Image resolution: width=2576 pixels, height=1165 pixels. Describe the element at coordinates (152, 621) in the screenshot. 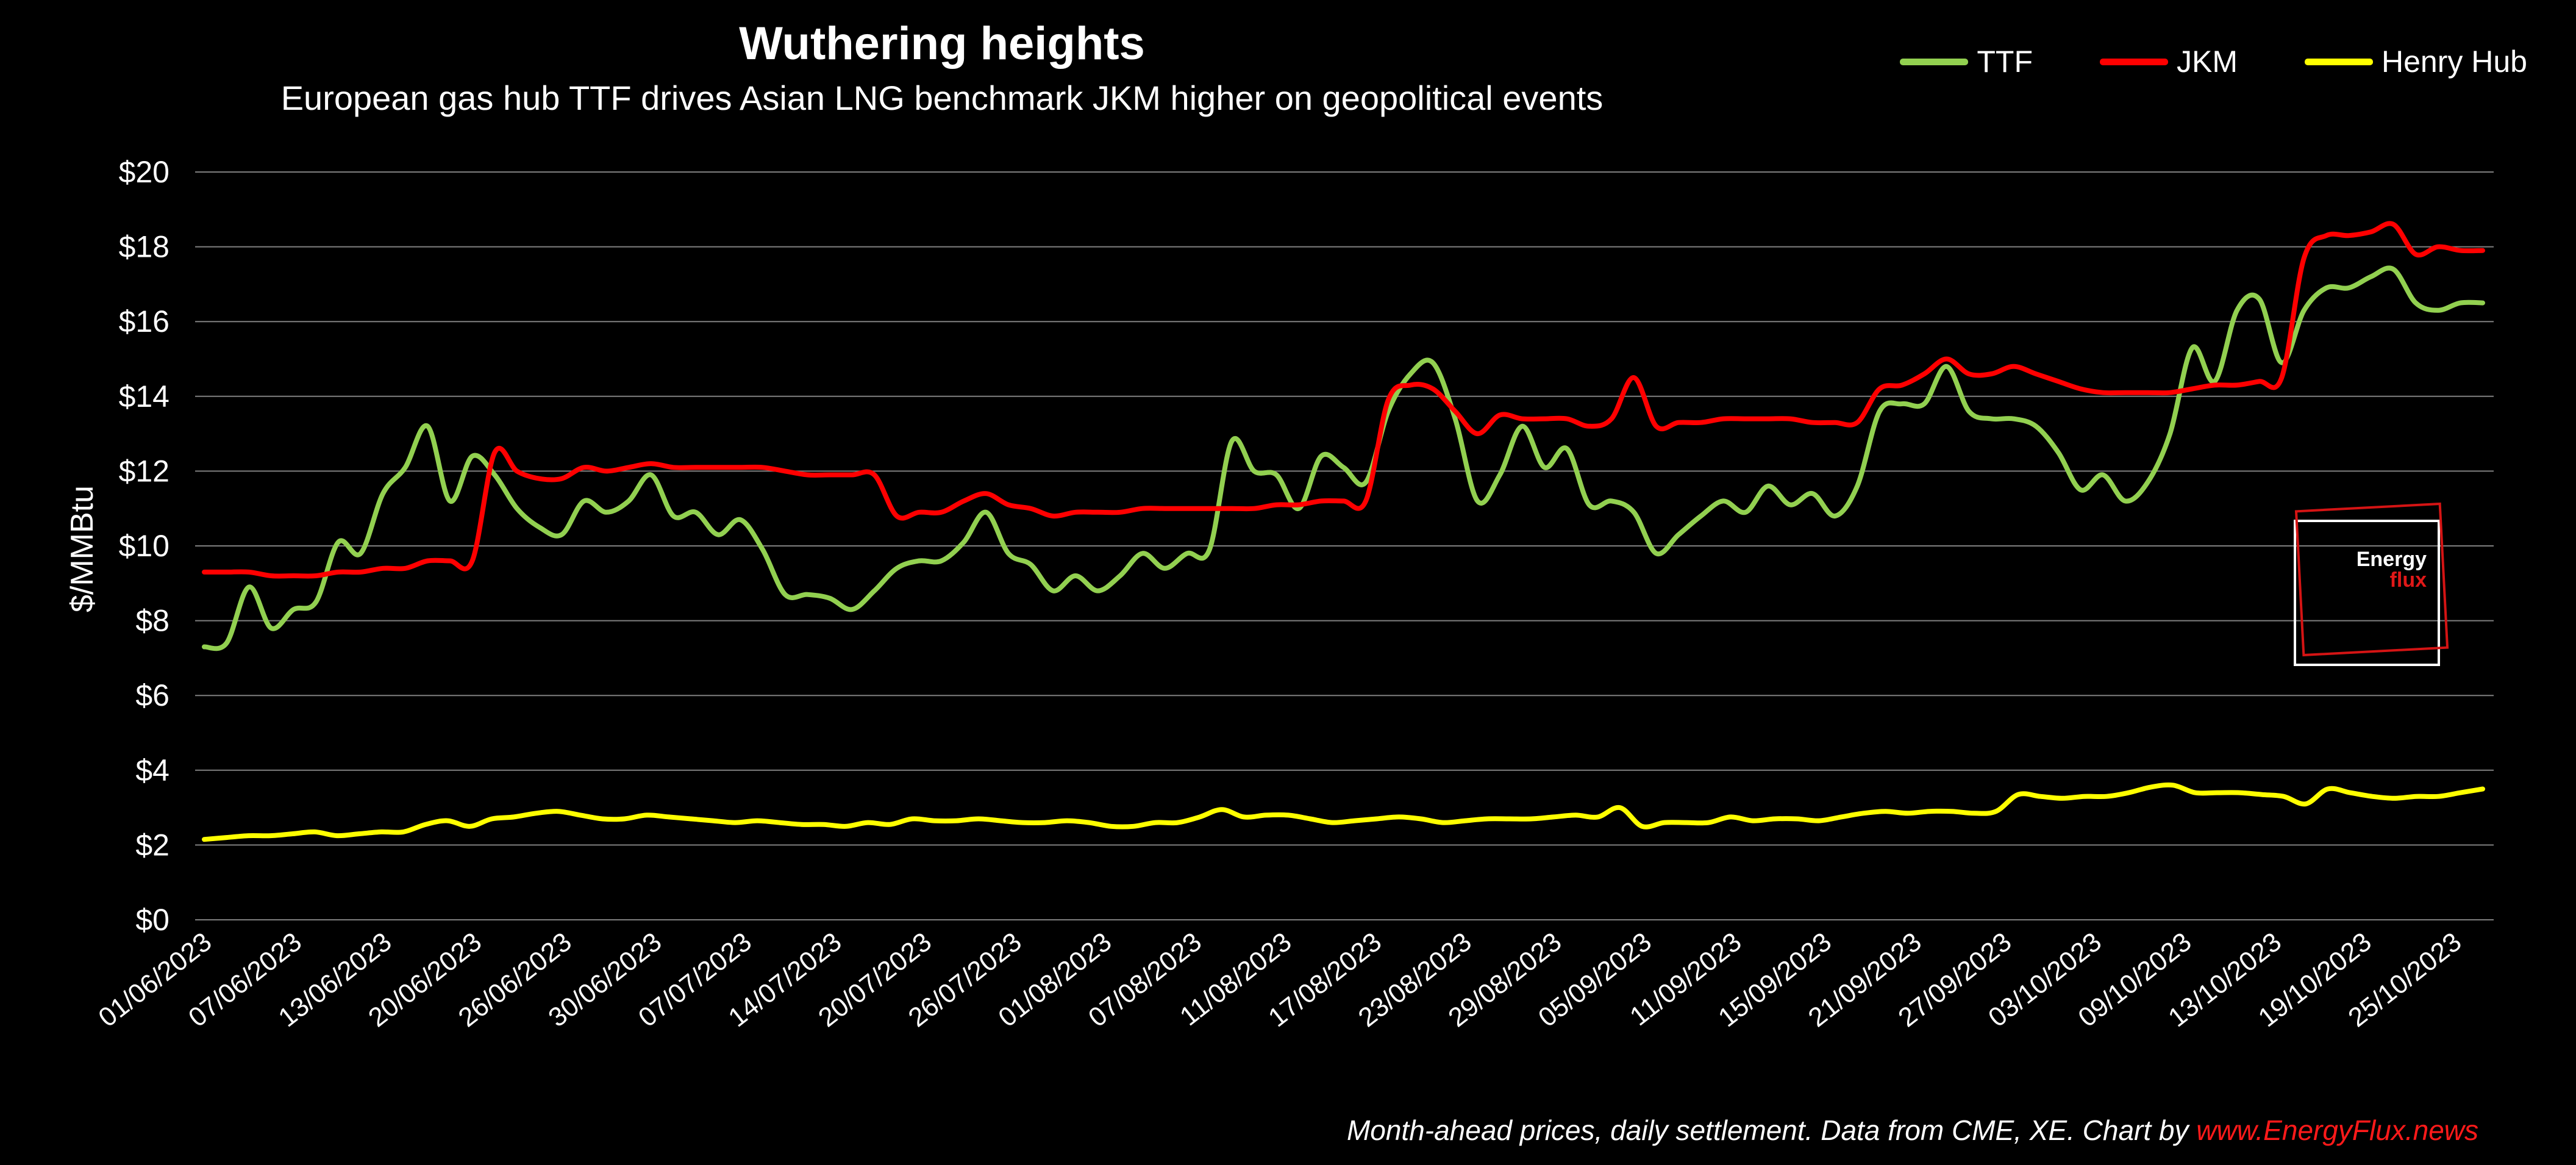

I see `y-tick-label: $8` at that location.